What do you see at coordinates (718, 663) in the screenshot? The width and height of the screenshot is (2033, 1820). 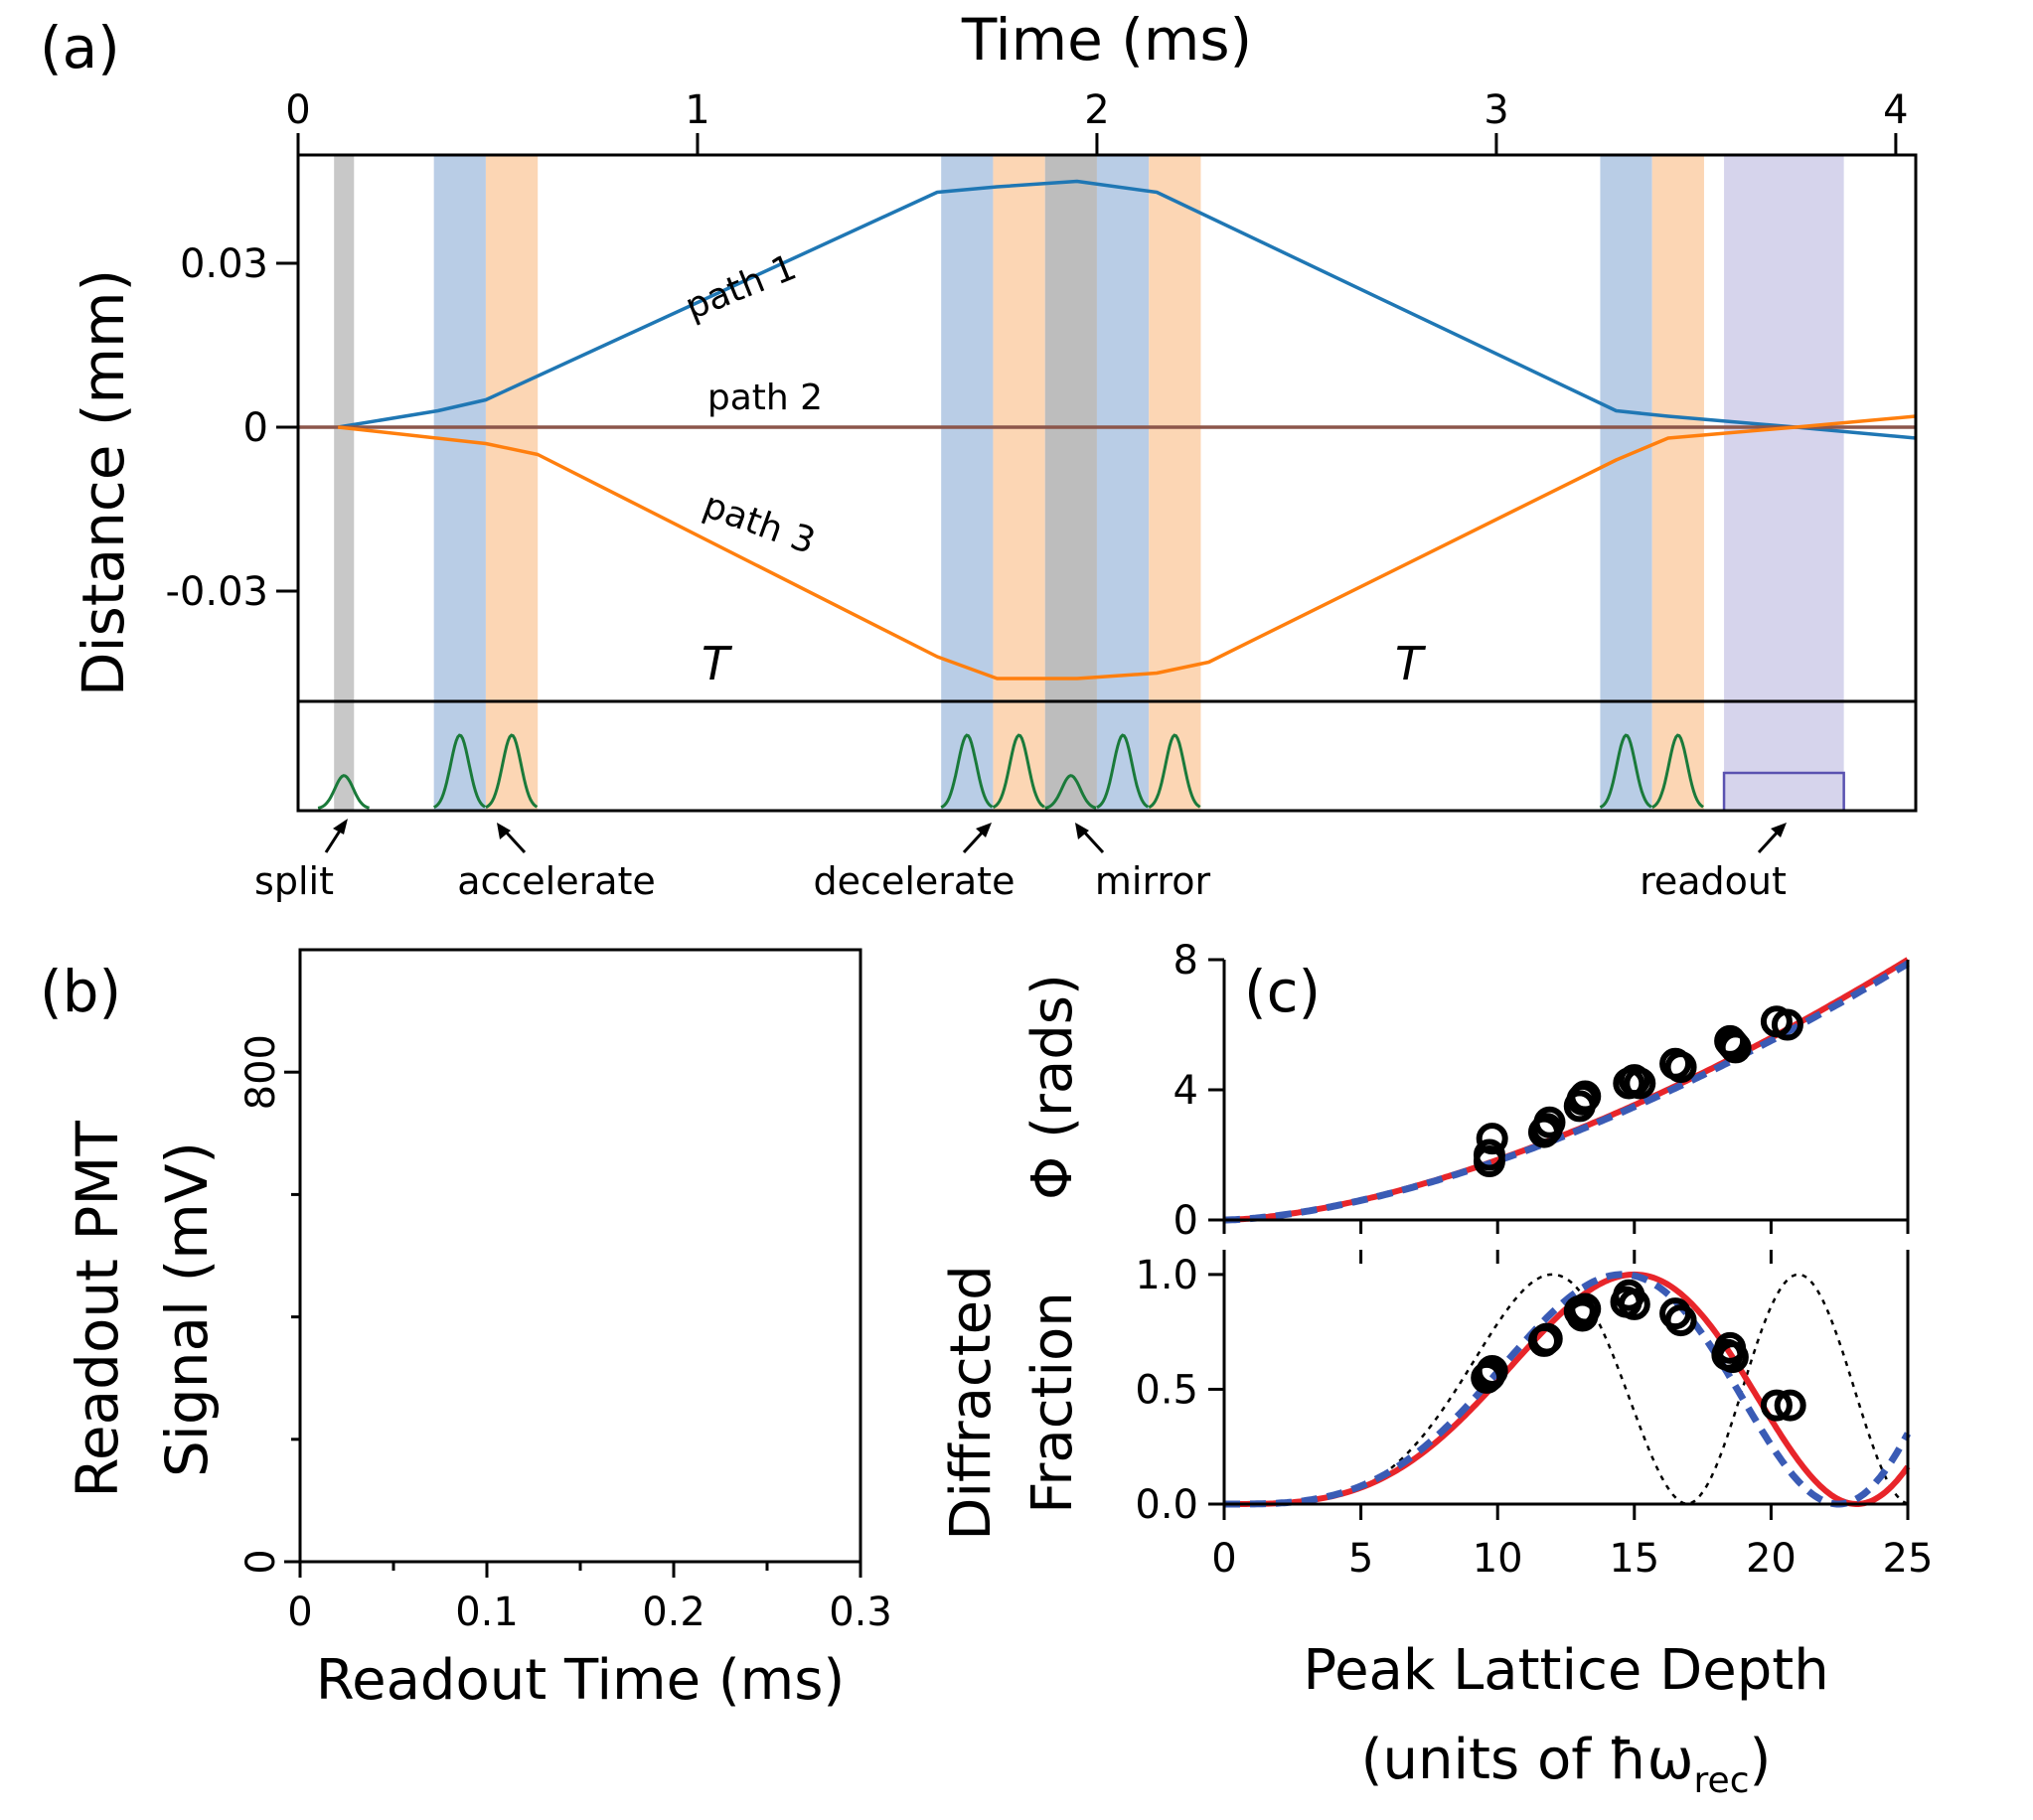 I see `T-label-1: T` at bounding box center [718, 663].